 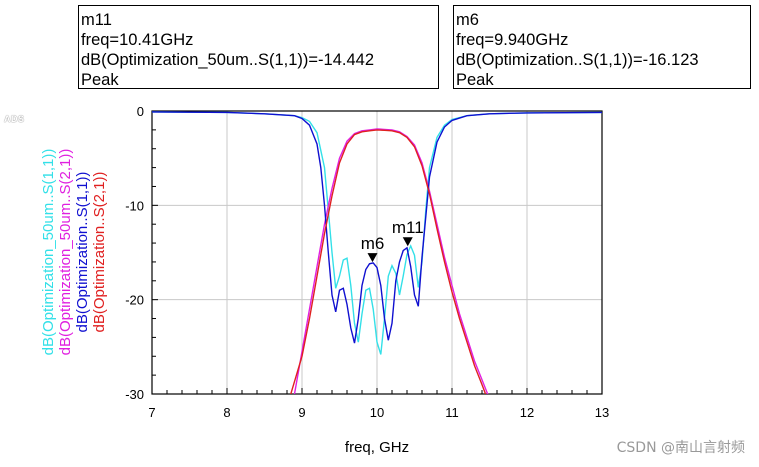 What do you see at coordinates (377, 412) in the screenshot?
I see `x-tick-label: 10` at bounding box center [377, 412].